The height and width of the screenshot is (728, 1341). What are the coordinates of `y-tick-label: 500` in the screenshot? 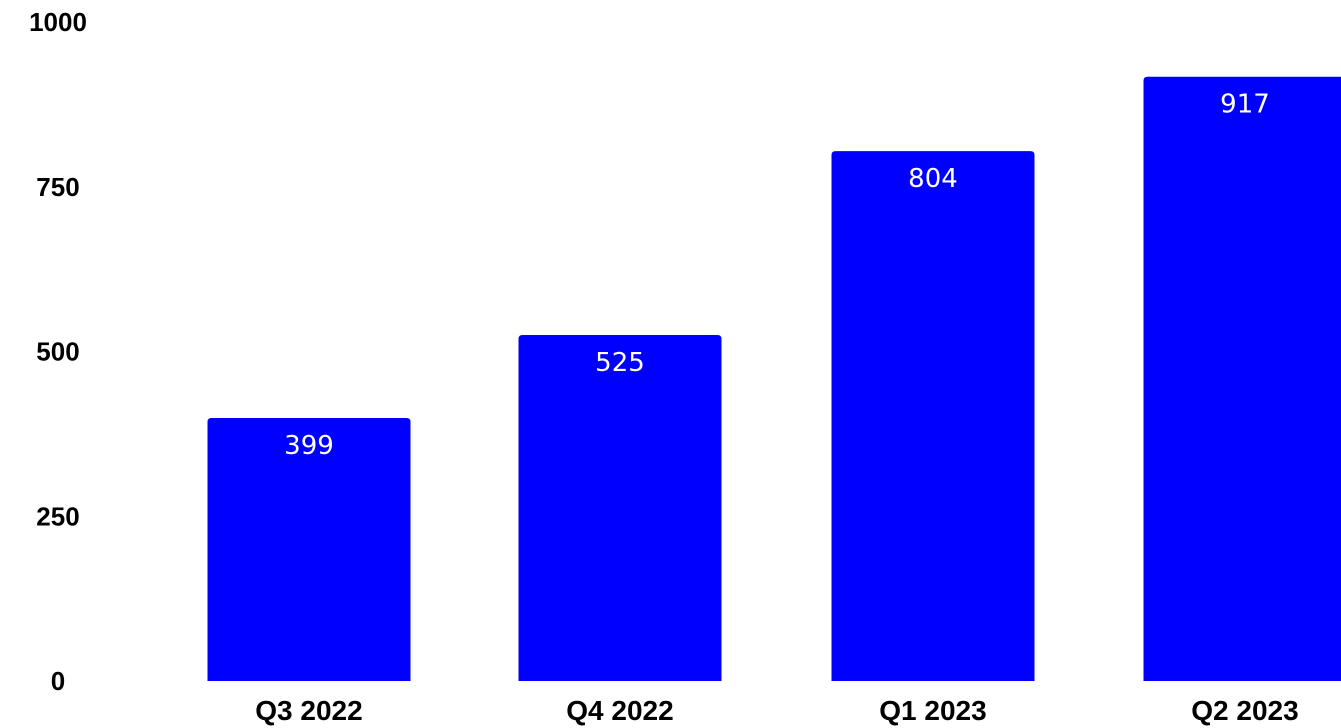 It's located at (57, 352).